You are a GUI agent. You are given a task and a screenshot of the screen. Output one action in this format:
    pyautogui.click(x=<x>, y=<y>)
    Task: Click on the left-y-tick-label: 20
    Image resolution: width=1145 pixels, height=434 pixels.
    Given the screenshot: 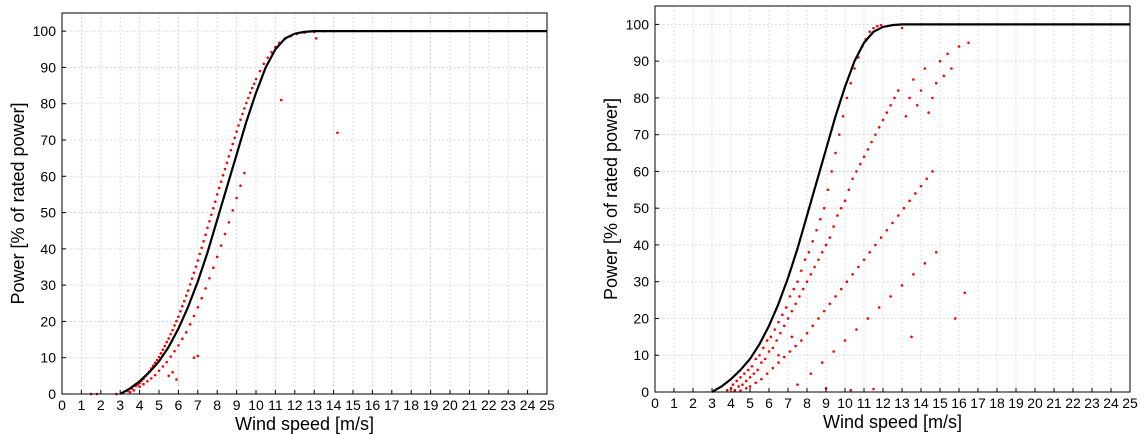 What is the action you would take?
    pyautogui.click(x=48, y=321)
    